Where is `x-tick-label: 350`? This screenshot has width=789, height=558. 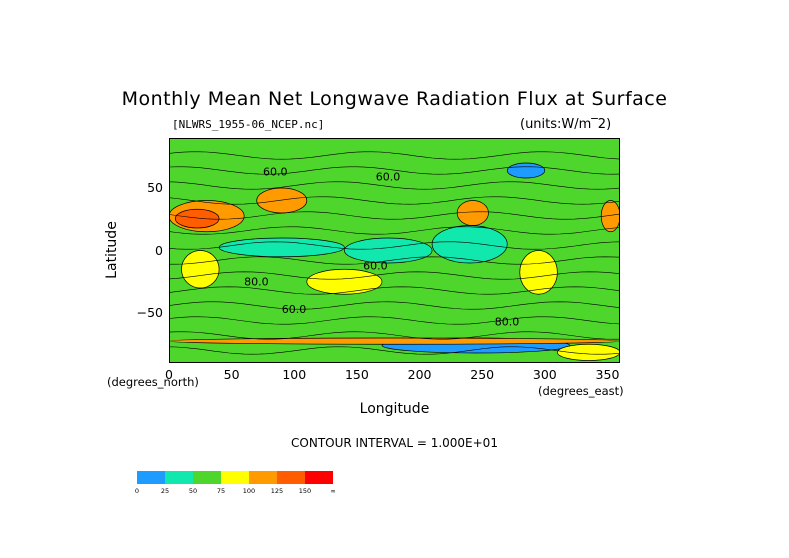
x-tick-label: 350 is located at coordinates (607, 374).